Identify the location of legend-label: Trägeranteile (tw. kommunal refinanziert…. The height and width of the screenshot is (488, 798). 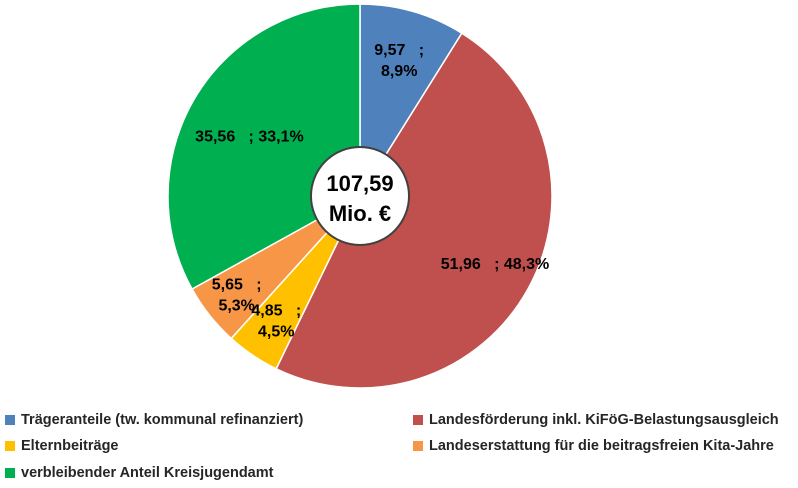
(162, 420).